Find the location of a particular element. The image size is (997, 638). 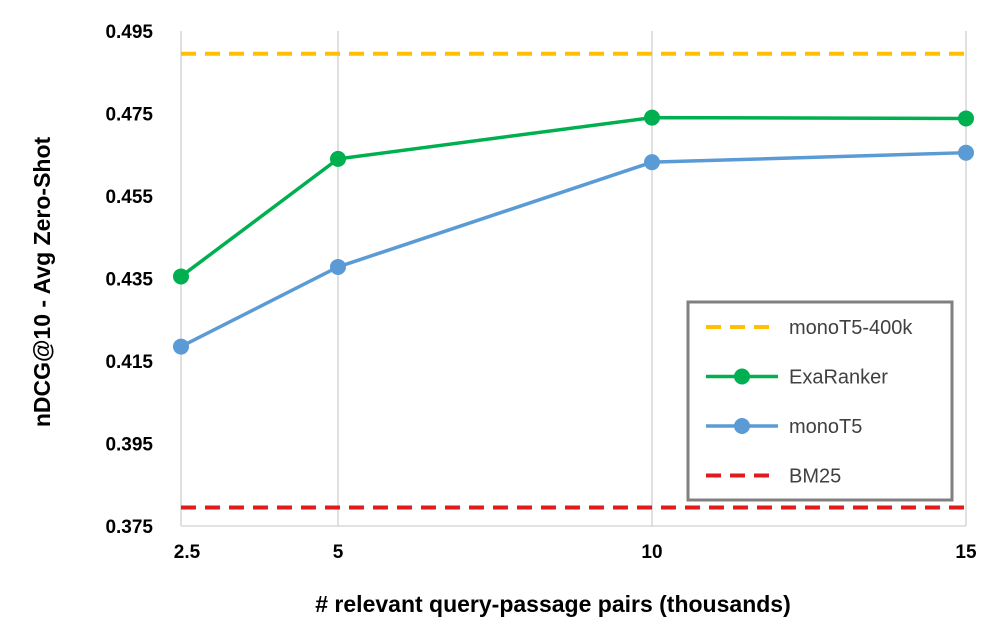

y-tick-label: 0.475 is located at coordinates (129, 115).